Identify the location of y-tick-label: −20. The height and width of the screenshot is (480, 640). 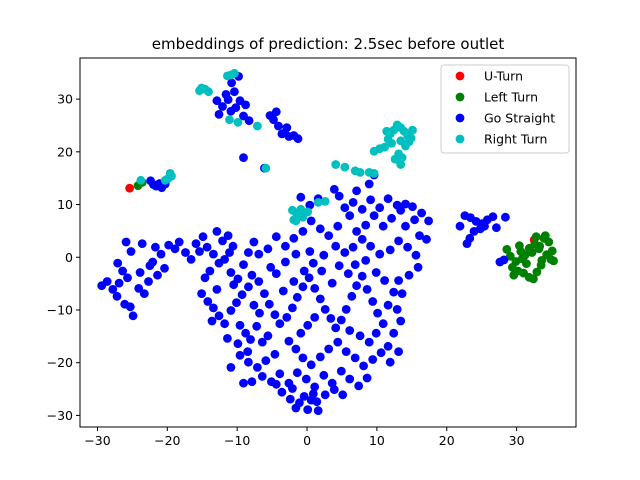
(60, 362).